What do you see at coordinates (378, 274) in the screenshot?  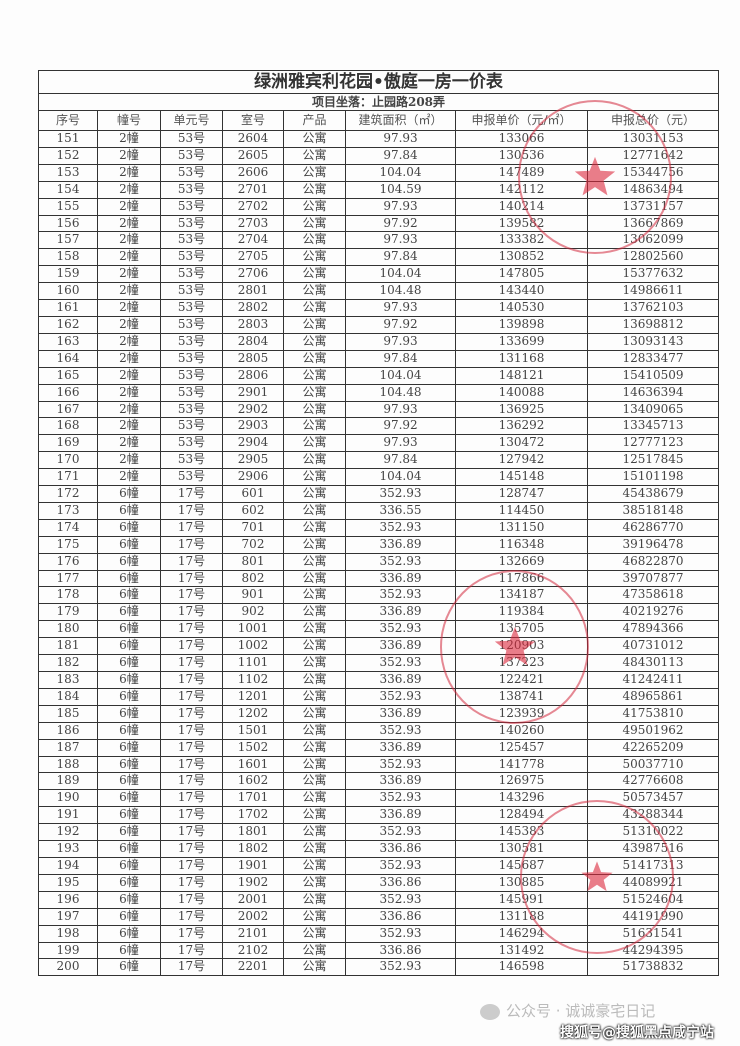 I see `table-row: 159 2幢 53号 2706 公寓 104.04 147805 15377632` at bounding box center [378, 274].